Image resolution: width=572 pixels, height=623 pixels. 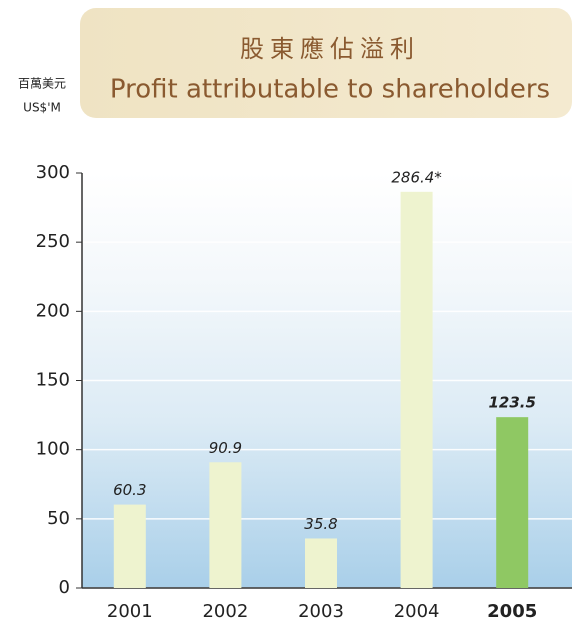 What do you see at coordinates (417, 611) in the screenshot?
I see `x-tick-label: 2004` at bounding box center [417, 611].